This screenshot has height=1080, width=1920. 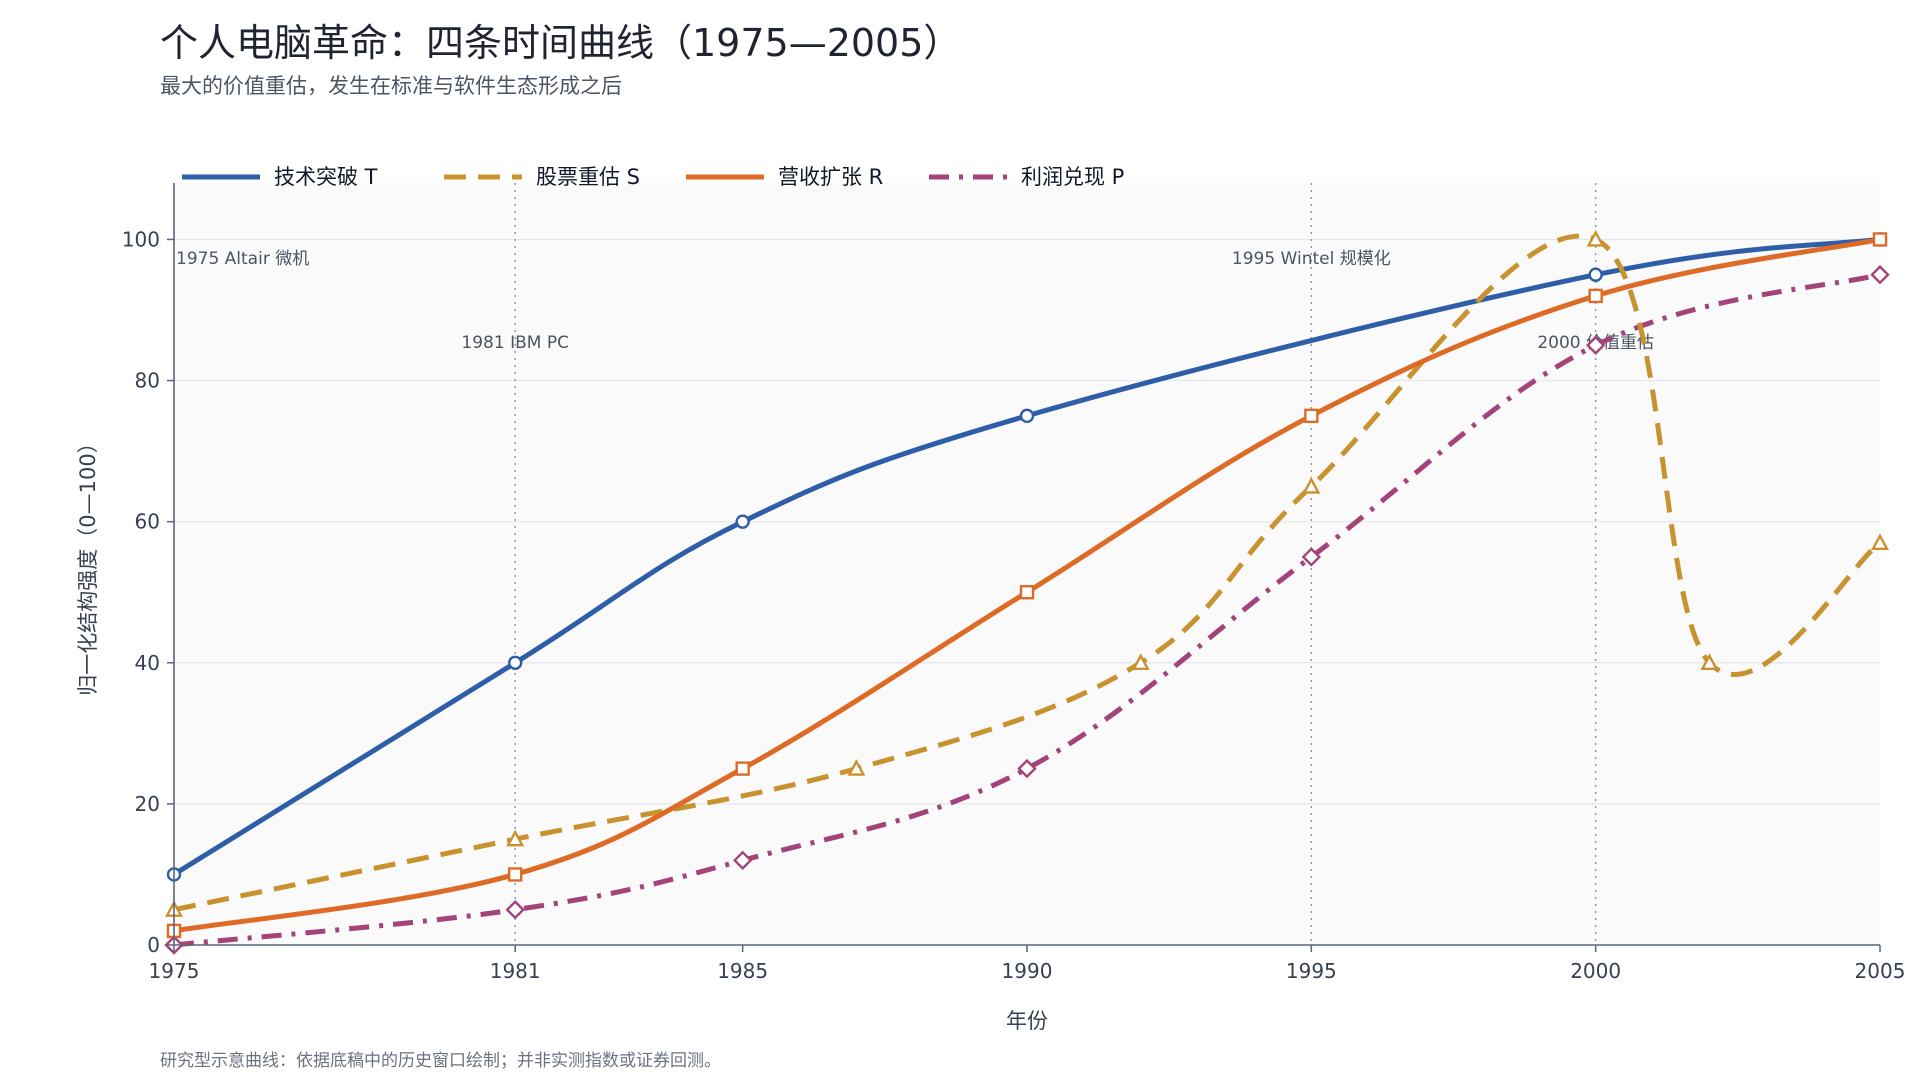 What do you see at coordinates (588, 177) in the screenshot?
I see `legend-label-stock: 股票重估 S` at bounding box center [588, 177].